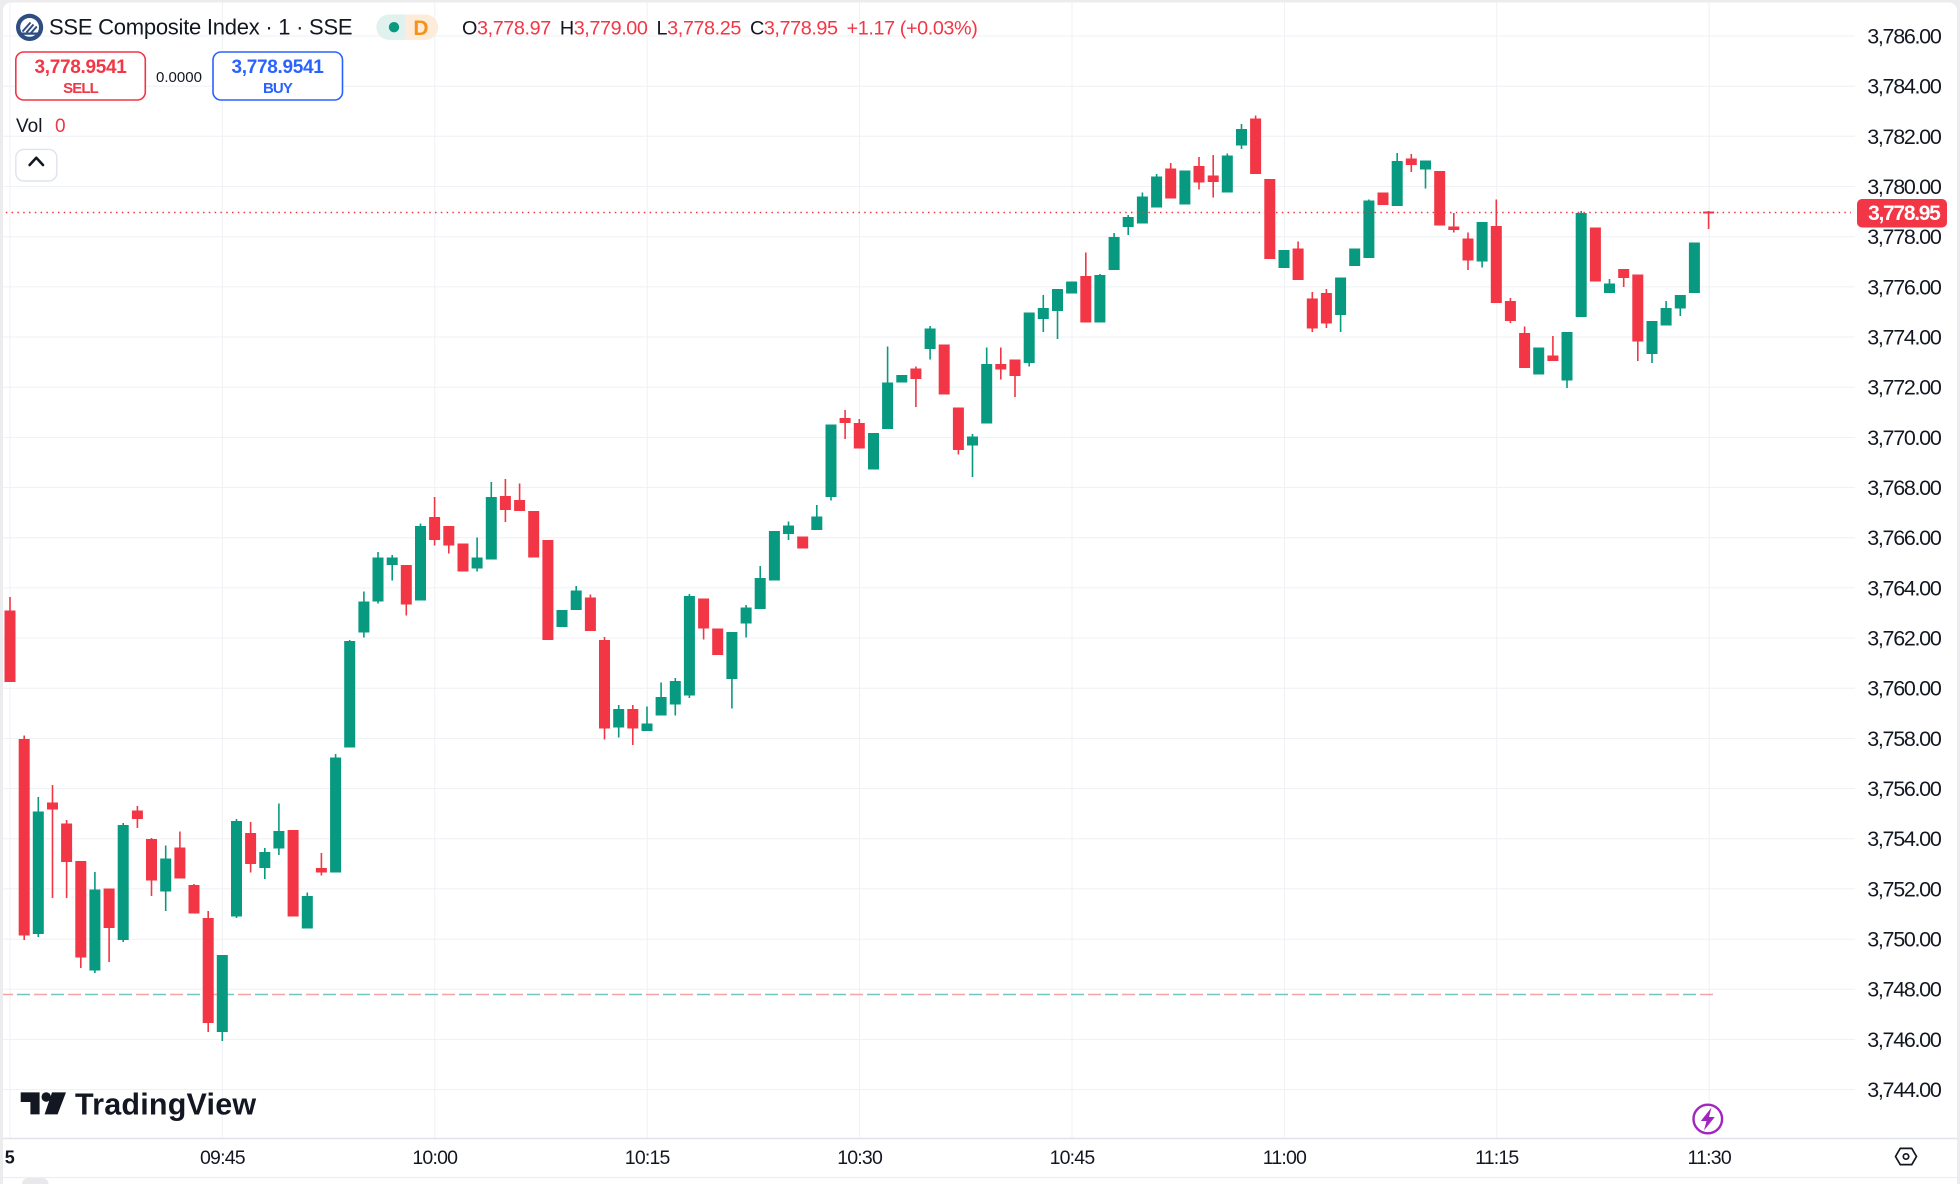 This screenshot has width=1960, height=1184. What do you see at coordinates (420, 28) in the screenshot?
I see `svg-text: D` at bounding box center [420, 28].